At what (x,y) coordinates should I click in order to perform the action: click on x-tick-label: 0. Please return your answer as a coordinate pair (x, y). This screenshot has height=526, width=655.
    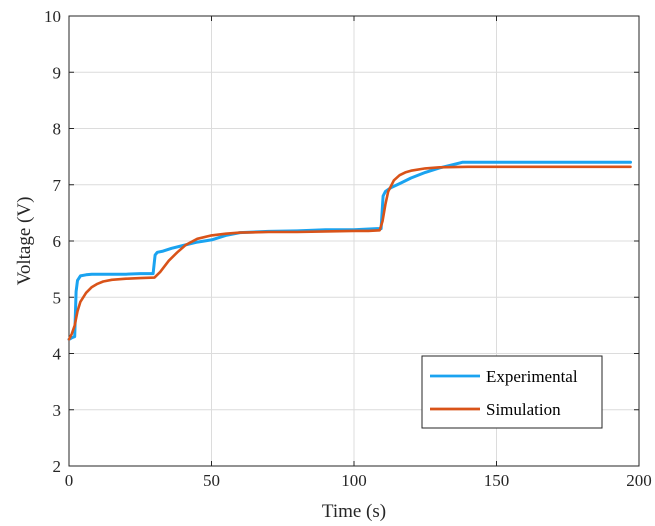
    Looking at the image, I should click on (69, 480).